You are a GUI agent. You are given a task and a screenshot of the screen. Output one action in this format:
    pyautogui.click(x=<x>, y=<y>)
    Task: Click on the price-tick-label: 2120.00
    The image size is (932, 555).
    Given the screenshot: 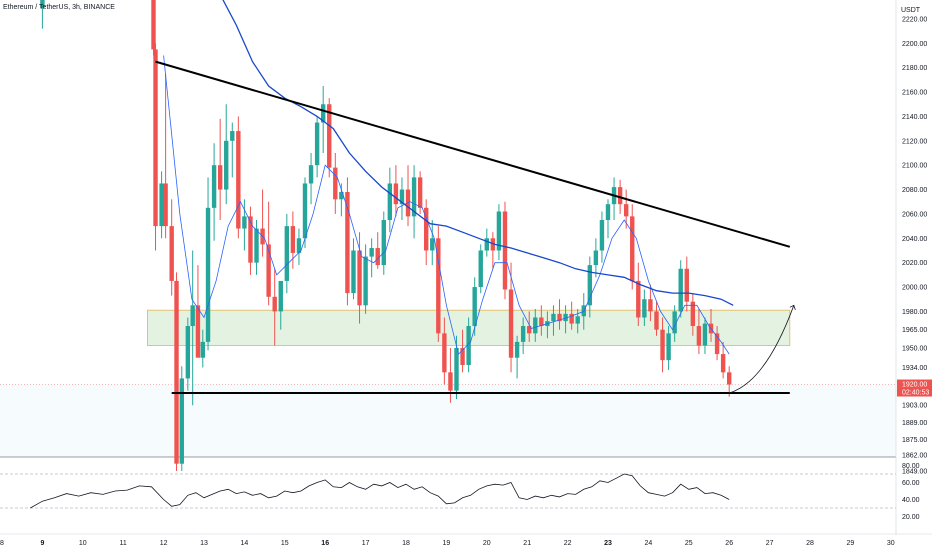 What is the action you would take?
    pyautogui.click(x=914, y=141)
    